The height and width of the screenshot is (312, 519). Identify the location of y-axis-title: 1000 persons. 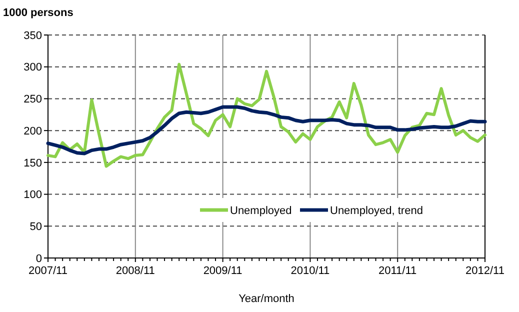
(38, 13).